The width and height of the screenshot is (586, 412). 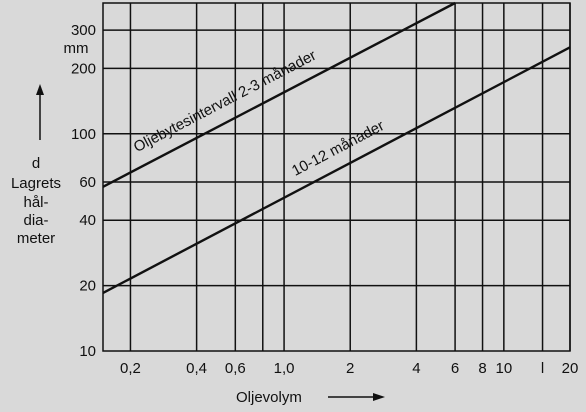 I want to click on y-axis-label: d Lagrets hål-dia-meter, so click(x=36, y=201).